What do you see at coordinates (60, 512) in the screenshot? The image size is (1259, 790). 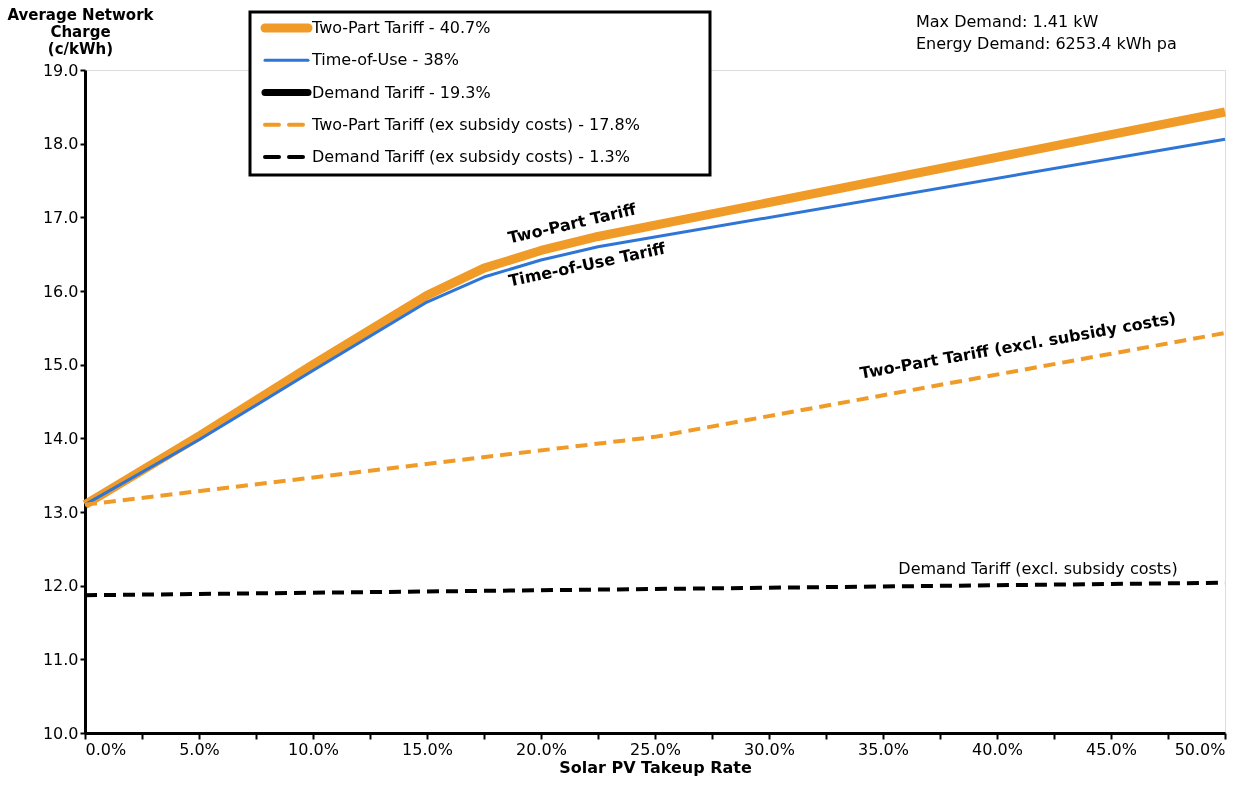 I see `y-tick-label: 13.0` at bounding box center [60, 512].